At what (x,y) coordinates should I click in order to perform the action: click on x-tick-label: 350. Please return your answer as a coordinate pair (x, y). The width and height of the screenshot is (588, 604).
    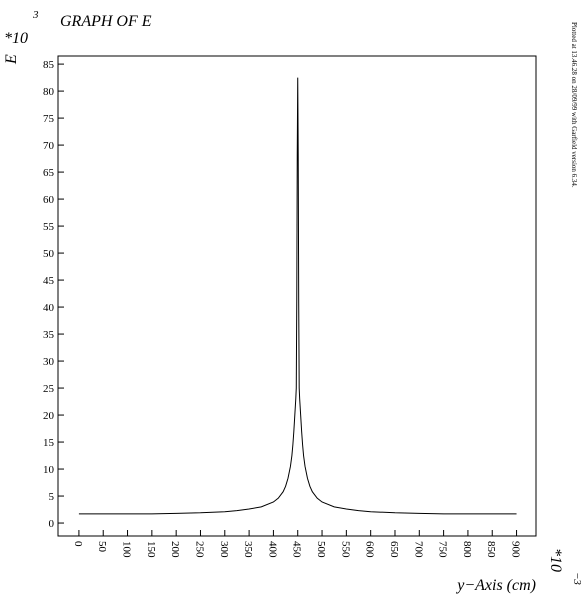
    Looking at the image, I should click on (248, 549).